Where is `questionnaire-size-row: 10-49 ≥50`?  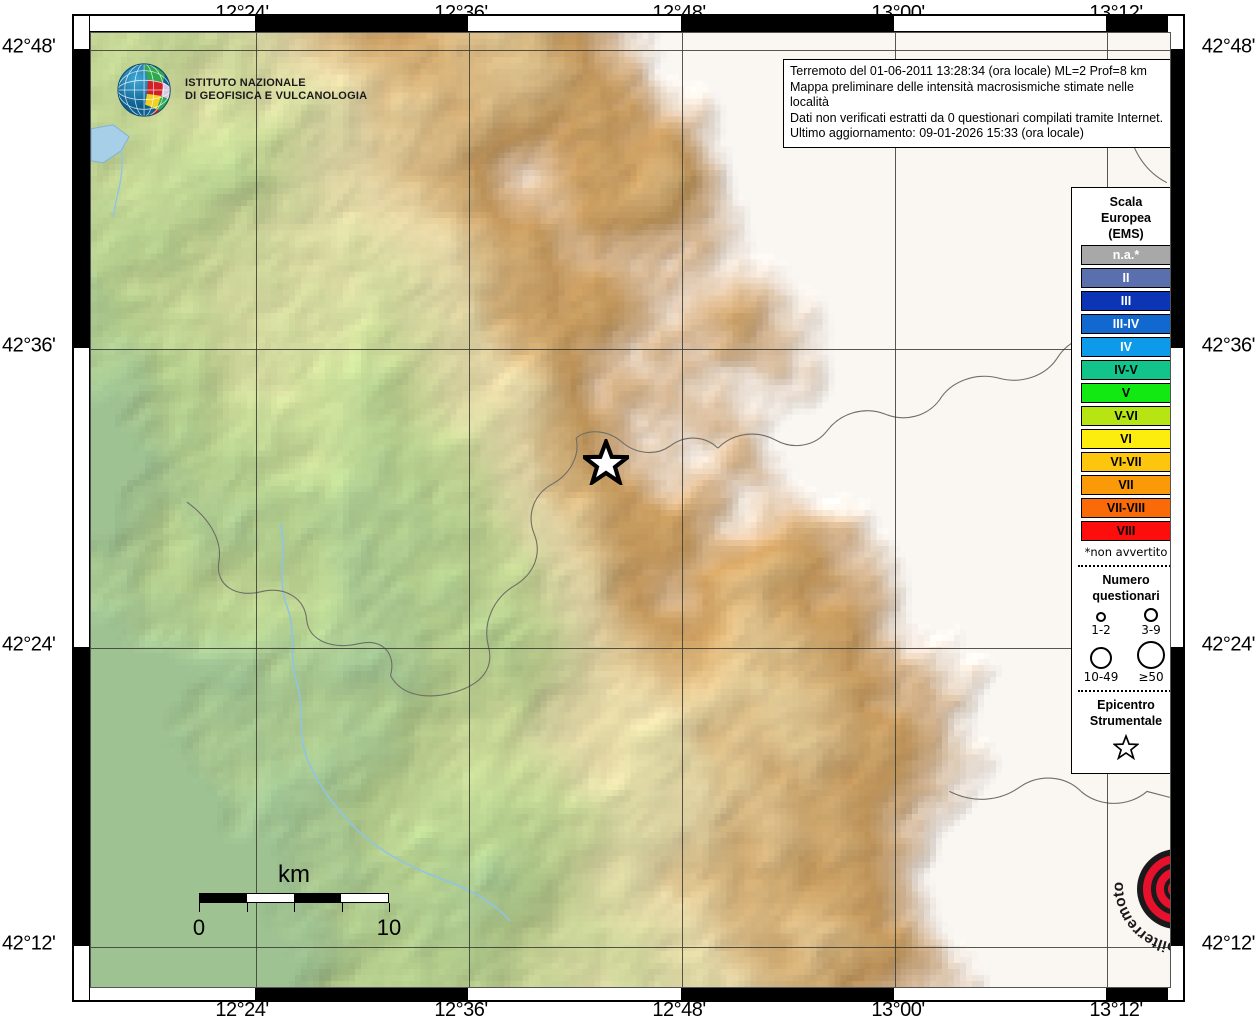
questionnaire-size-row: 10-49 ≥50 is located at coordinates (1123, 662).